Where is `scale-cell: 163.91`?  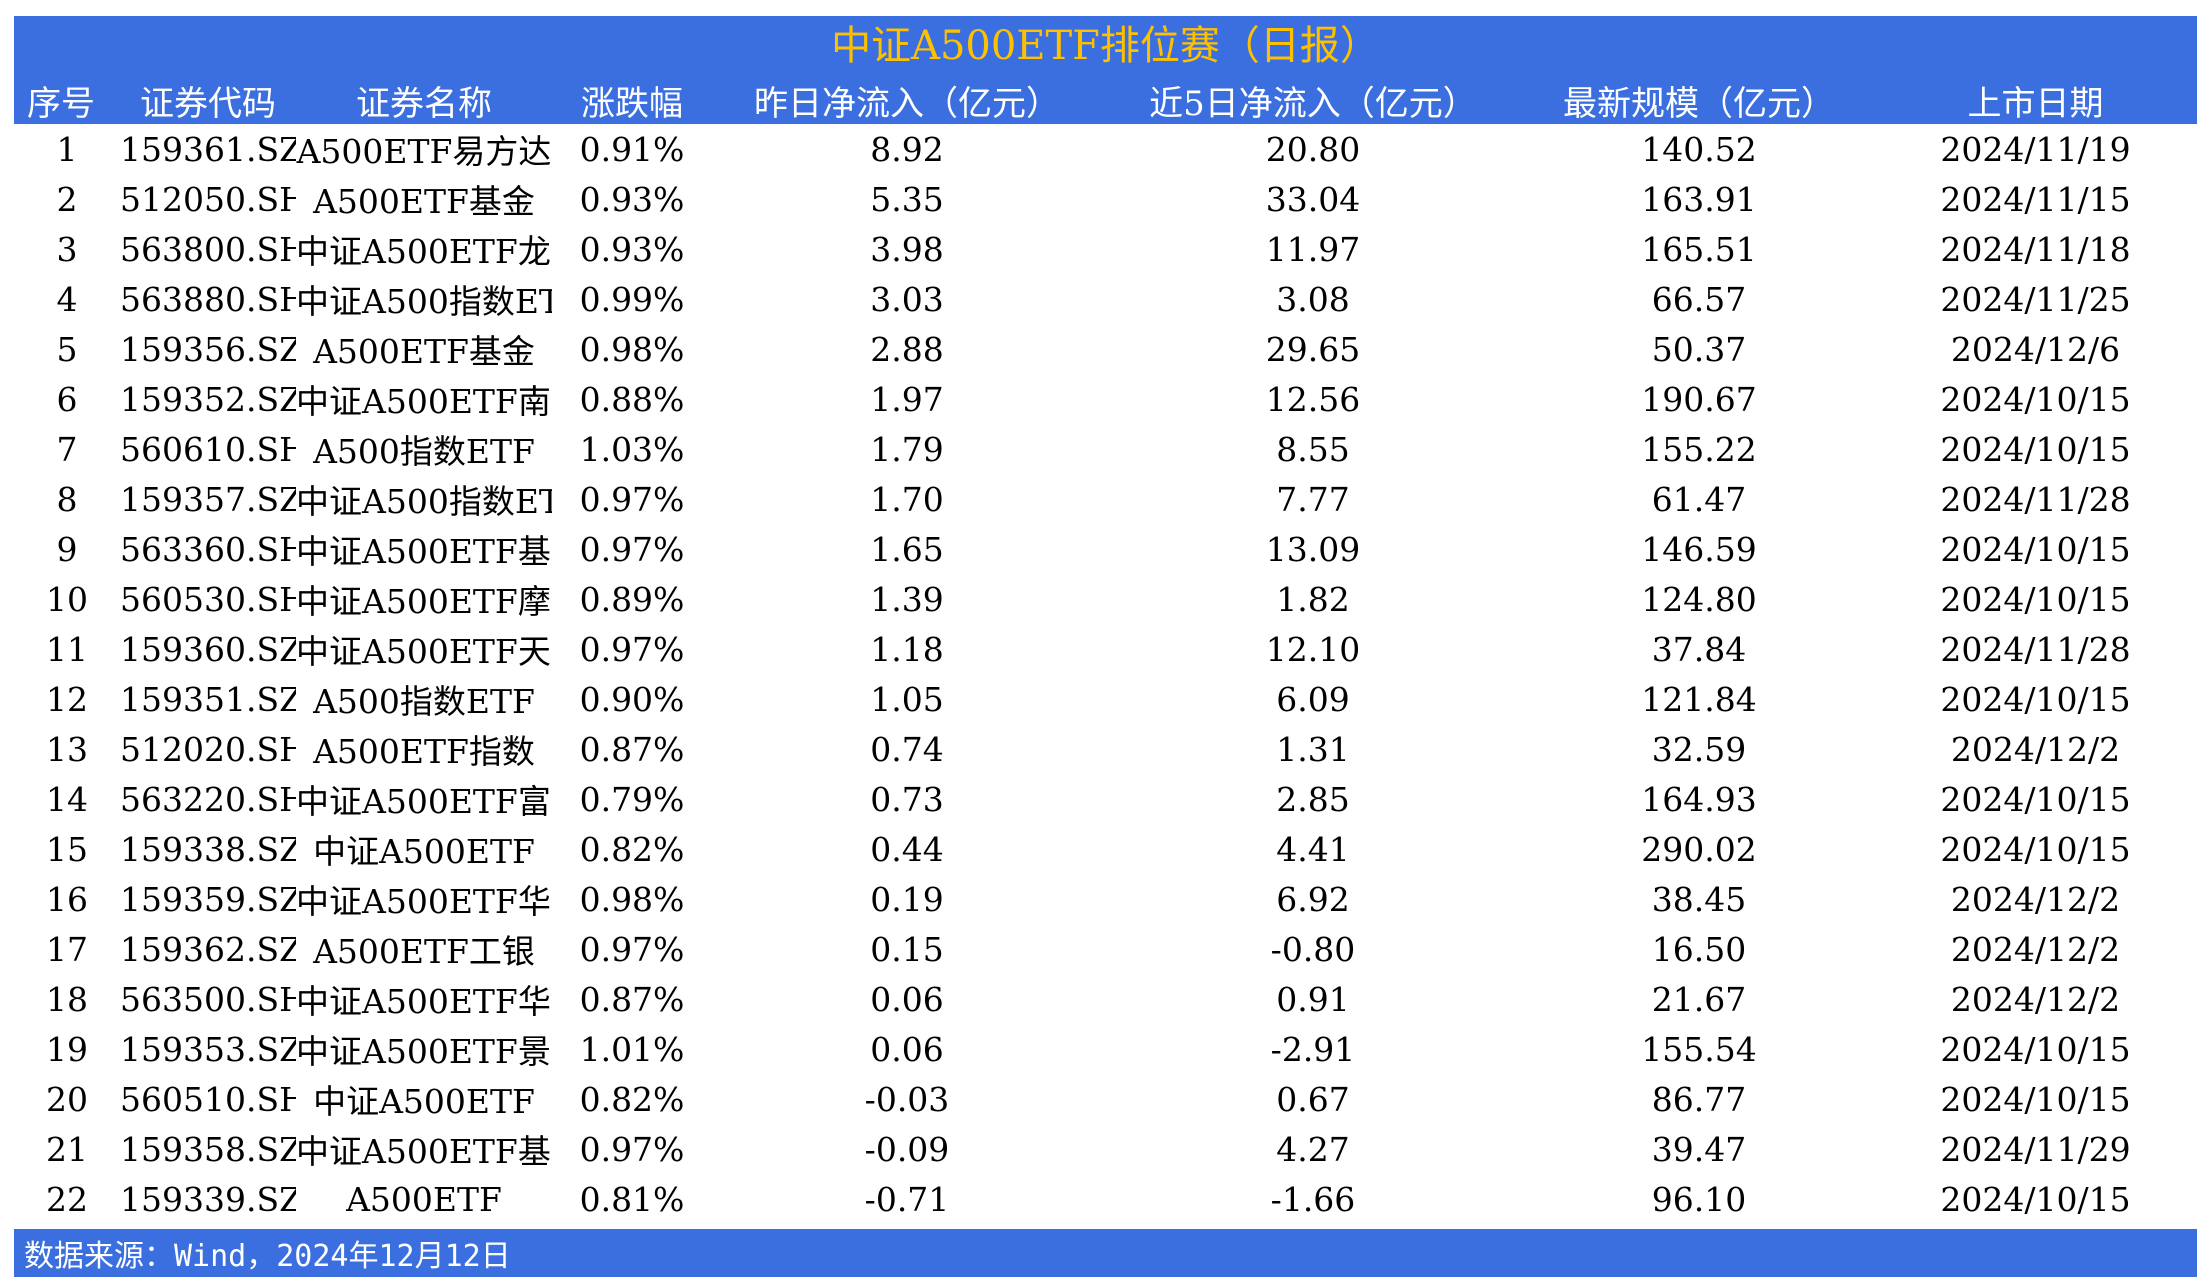
scale-cell: 163.91 is located at coordinates (1699, 199).